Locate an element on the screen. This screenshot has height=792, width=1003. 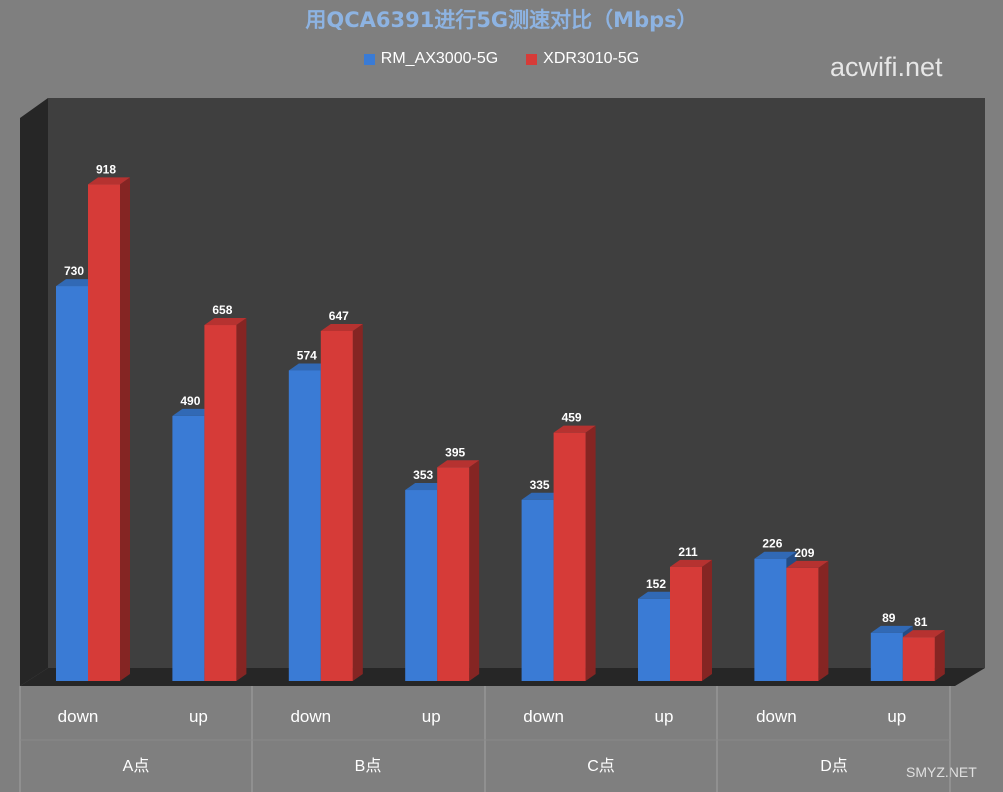
data-label-1-3: 574 is located at coordinates (307, 355).